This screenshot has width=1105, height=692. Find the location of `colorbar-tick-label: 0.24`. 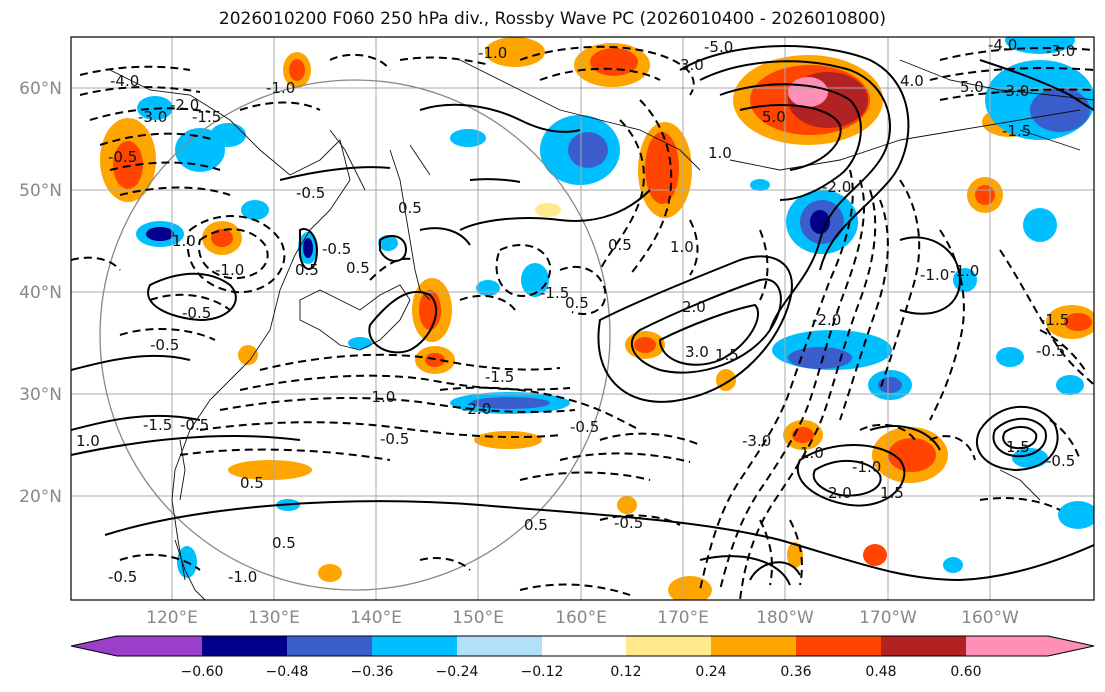

colorbar-tick-label: 0.24 is located at coordinates (710, 672).